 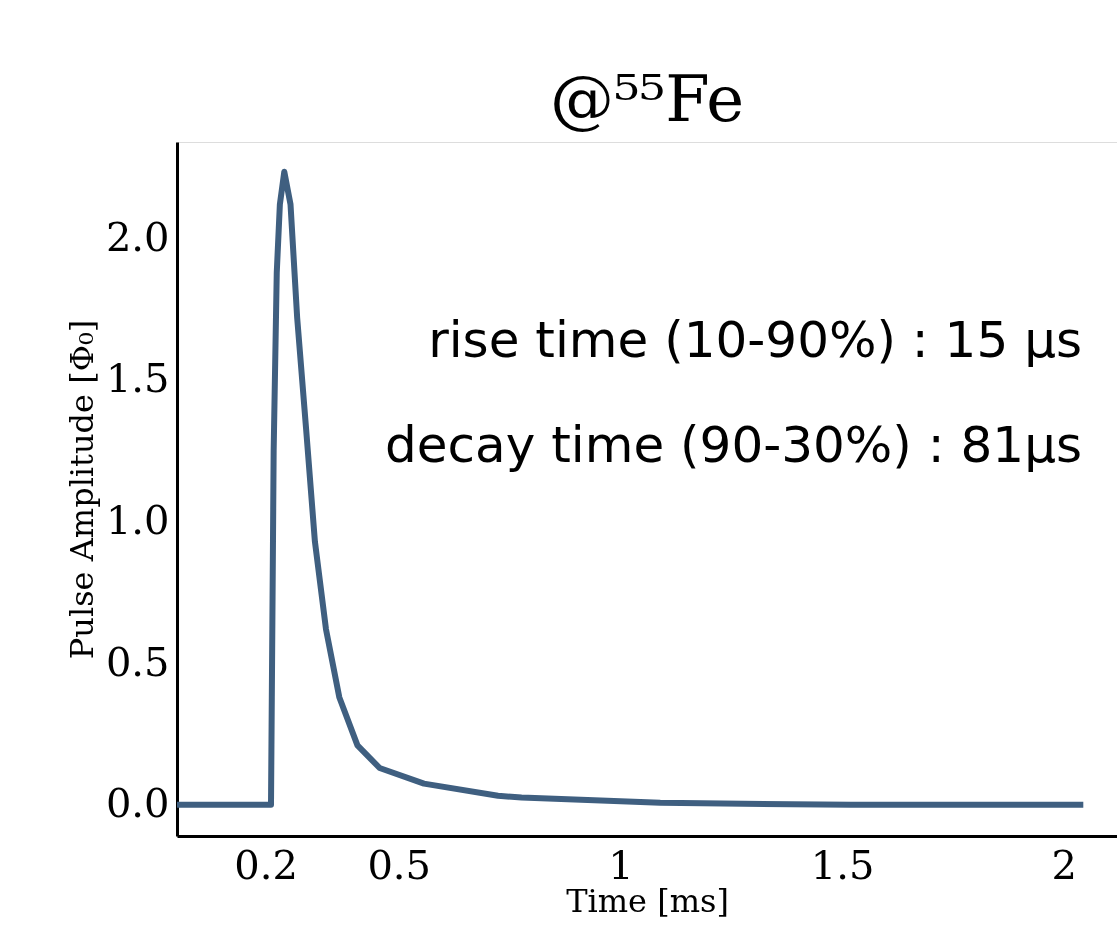 What do you see at coordinates (647, 99) in the screenshot?
I see `chart-title: @⁵⁵Fe` at bounding box center [647, 99].